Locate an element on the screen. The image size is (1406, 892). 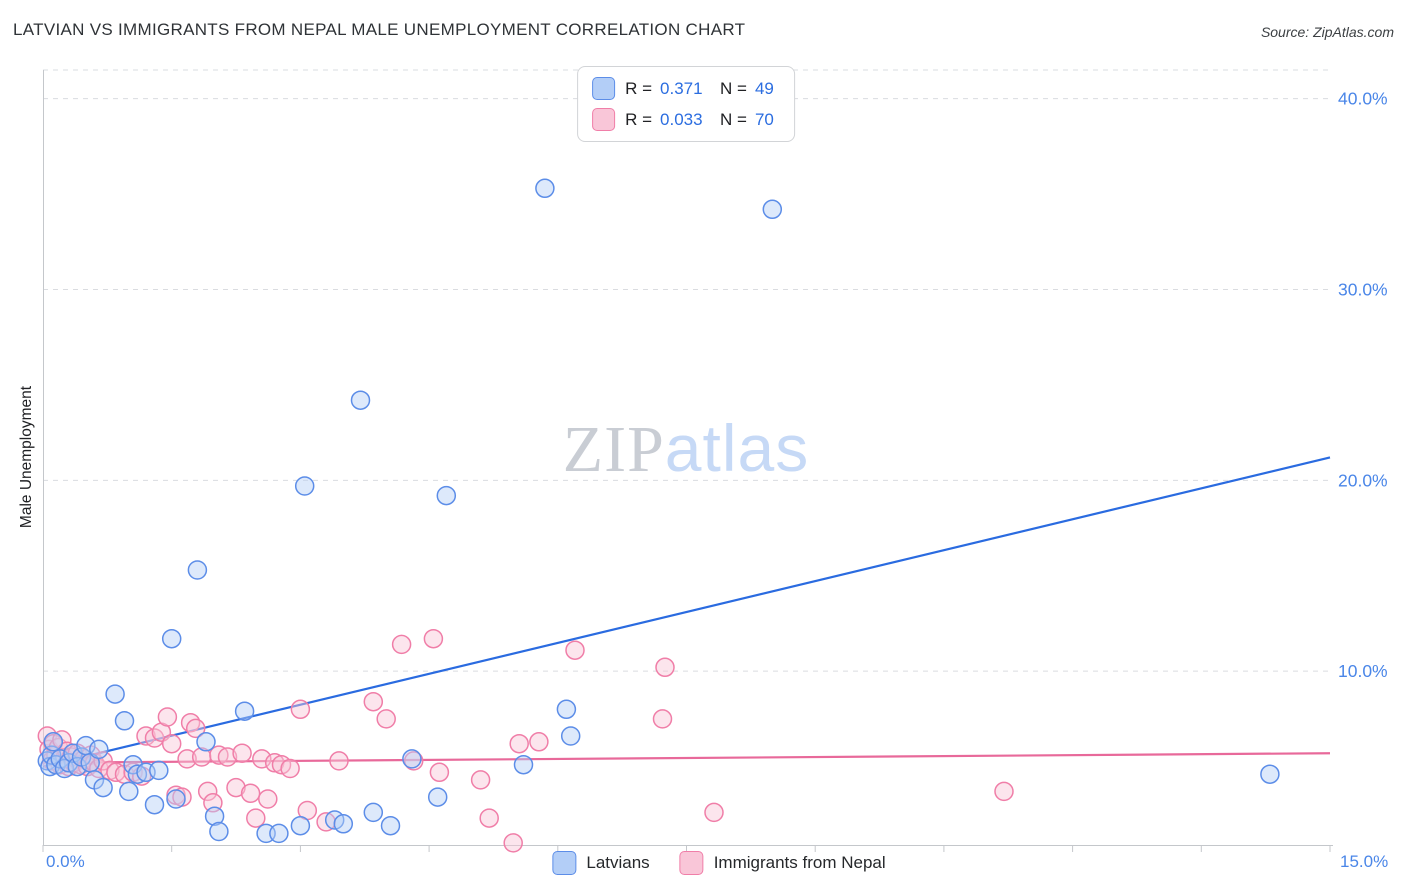
r-value-latvians: 0.371 is located at coordinates (681, 88).